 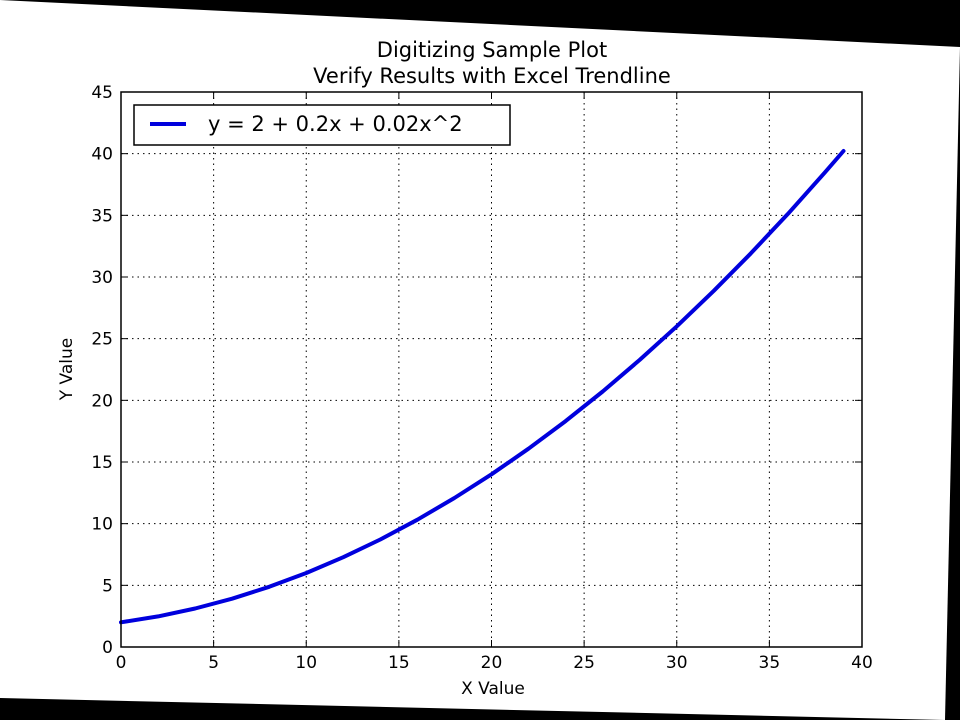 I want to click on y-tick-label: 30, so click(x=102, y=278).